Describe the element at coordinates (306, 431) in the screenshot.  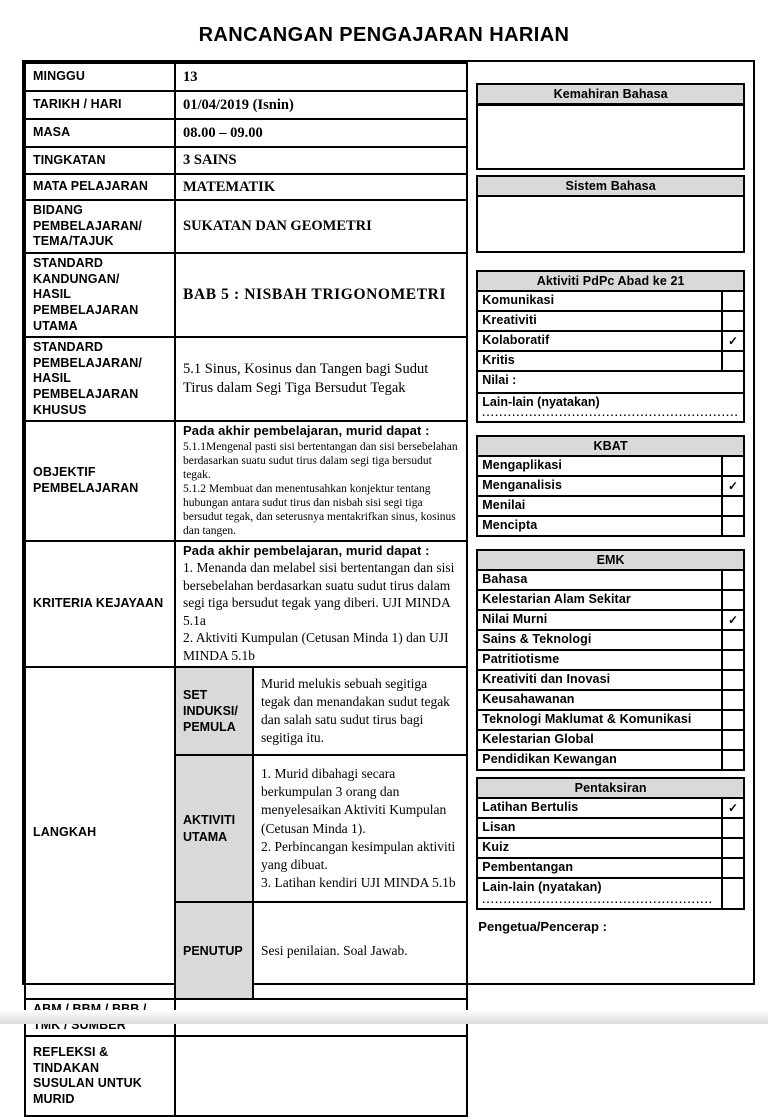
I see `objektif-intro: Pada akhir pembelajaran, murid dapat :` at that location.